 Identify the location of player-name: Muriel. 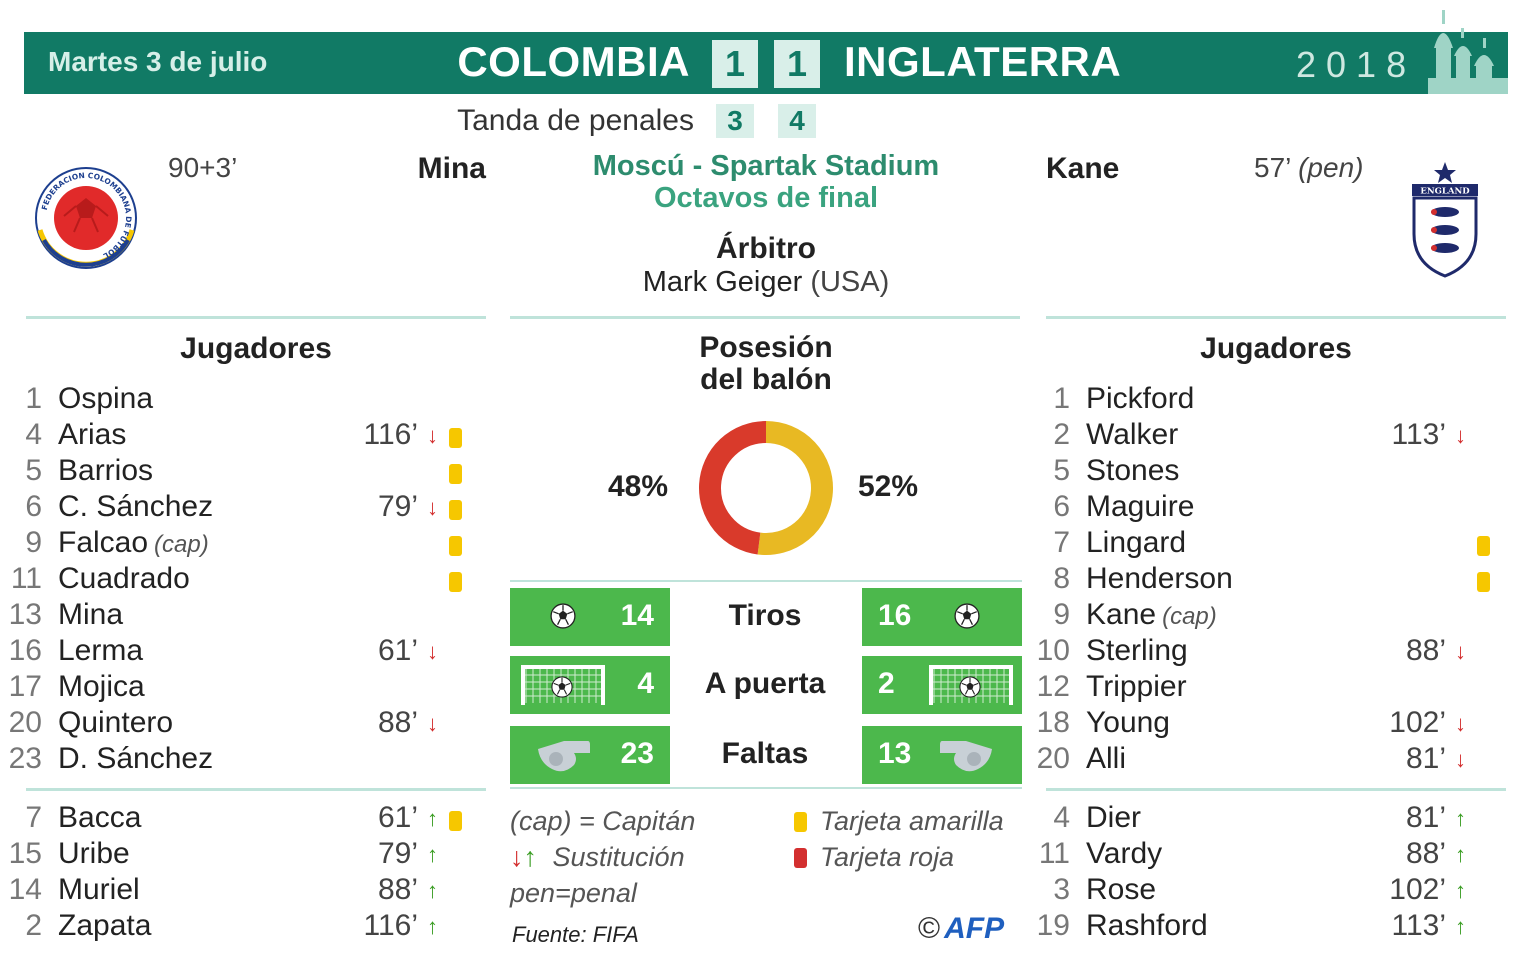
(99, 890).